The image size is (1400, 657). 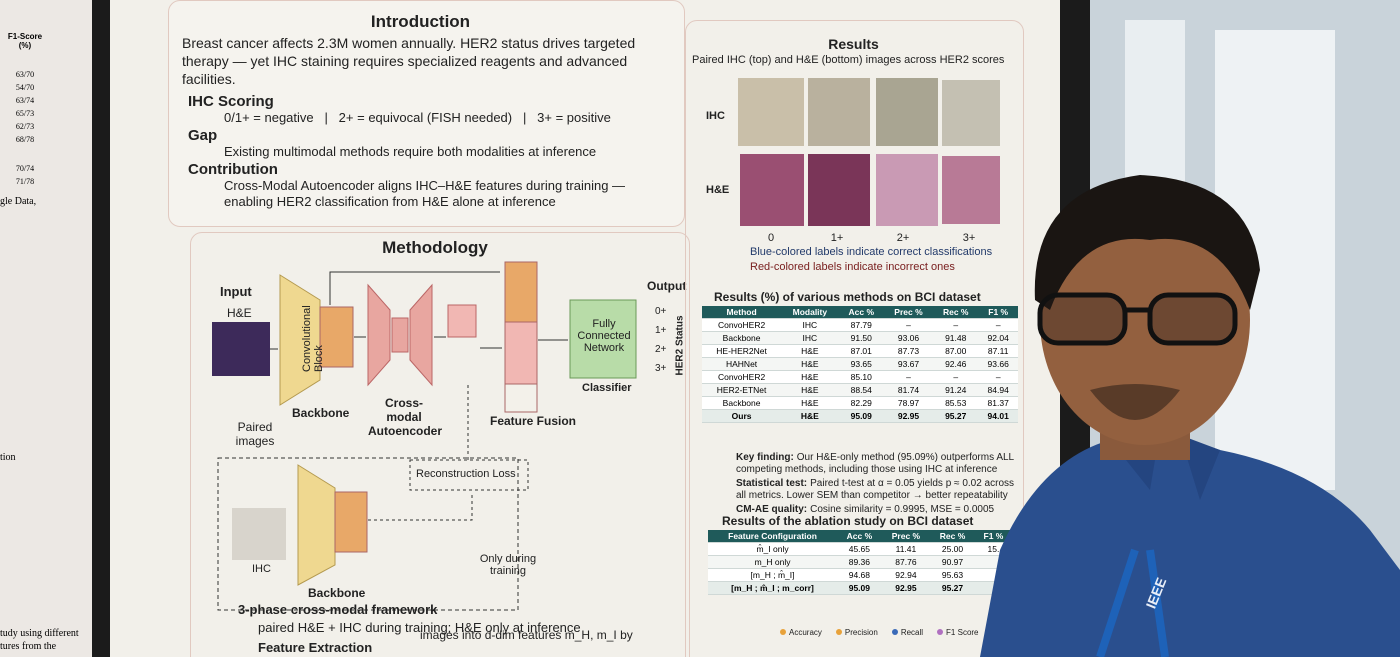 What do you see at coordinates (902, 509) in the screenshot?
I see `finding-text: Cosine similarity = 0.9995, MSE = 0.0005` at bounding box center [902, 509].